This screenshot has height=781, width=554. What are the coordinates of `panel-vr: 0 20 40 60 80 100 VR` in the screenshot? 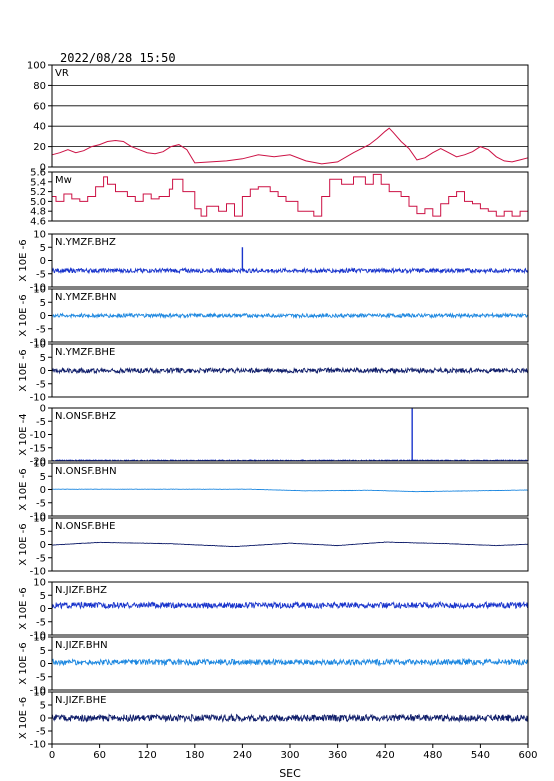 It's located at (278, 117).